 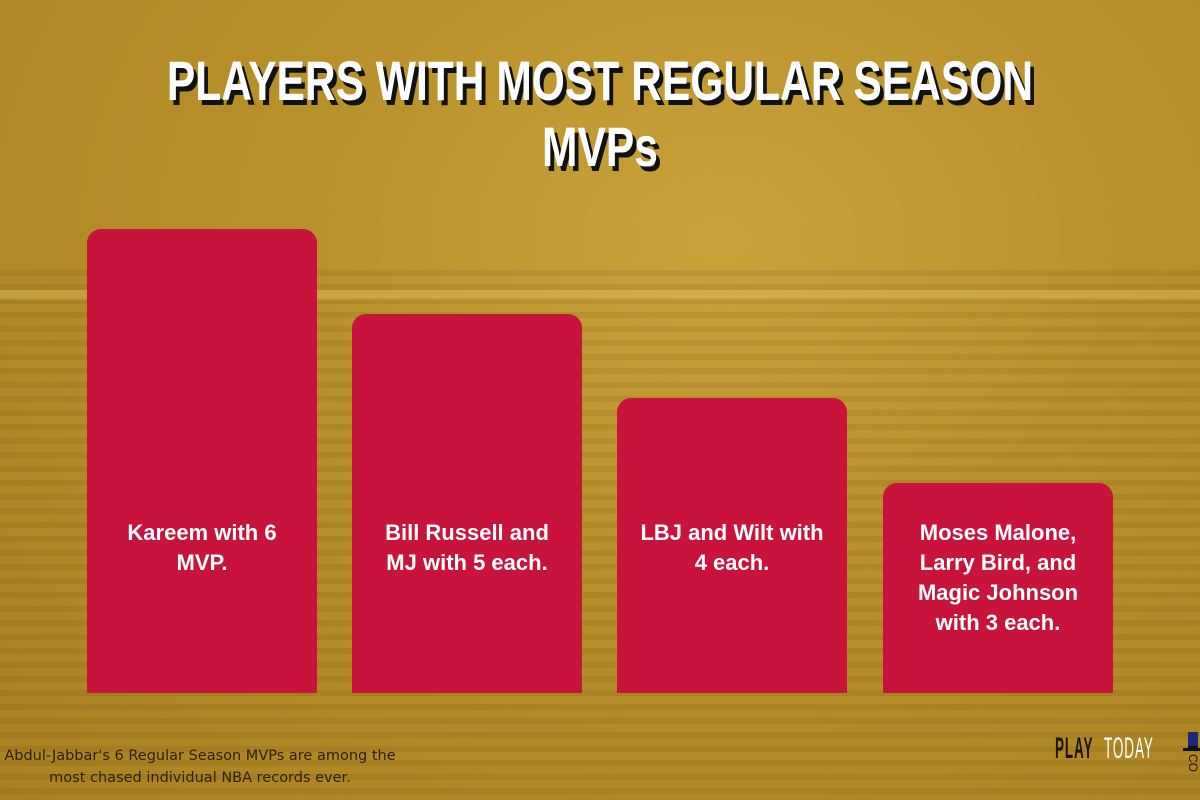 What do you see at coordinates (1193, 740) in the screenshot?
I see `top-hat-icon` at bounding box center [1193, 740].